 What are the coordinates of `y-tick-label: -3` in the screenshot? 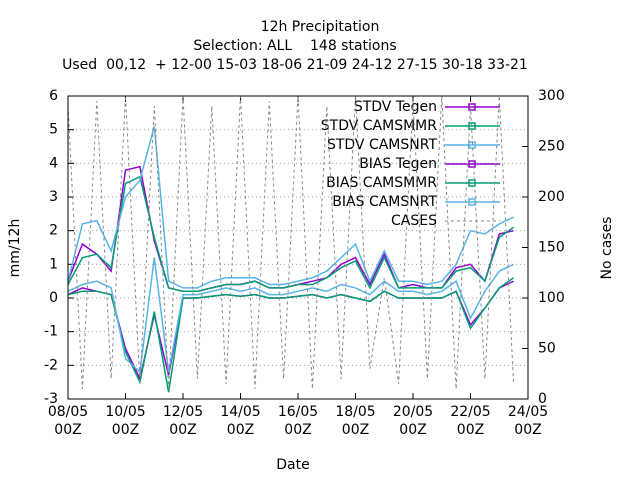 It's located at (51, 399).